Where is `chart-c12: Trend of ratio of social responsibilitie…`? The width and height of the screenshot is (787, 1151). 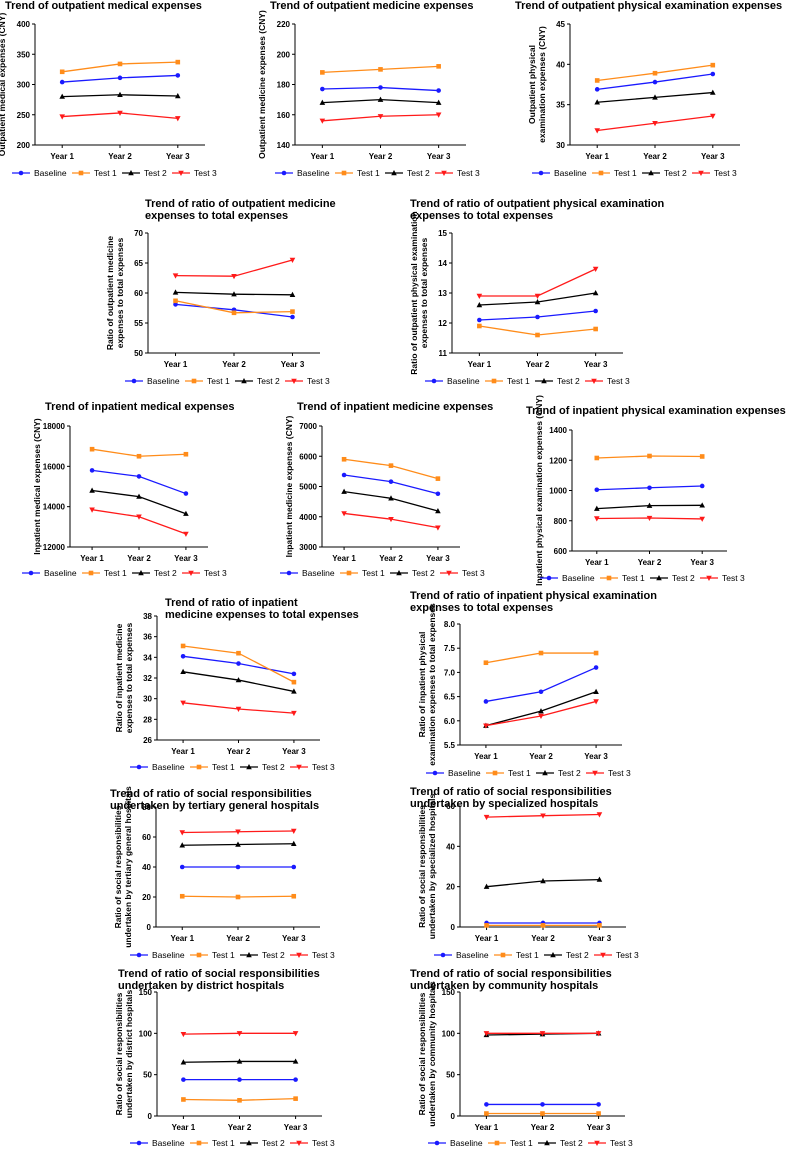
chart-c12: Trend of ratio of social responsibilitie… is located at coordinates (524, 873).